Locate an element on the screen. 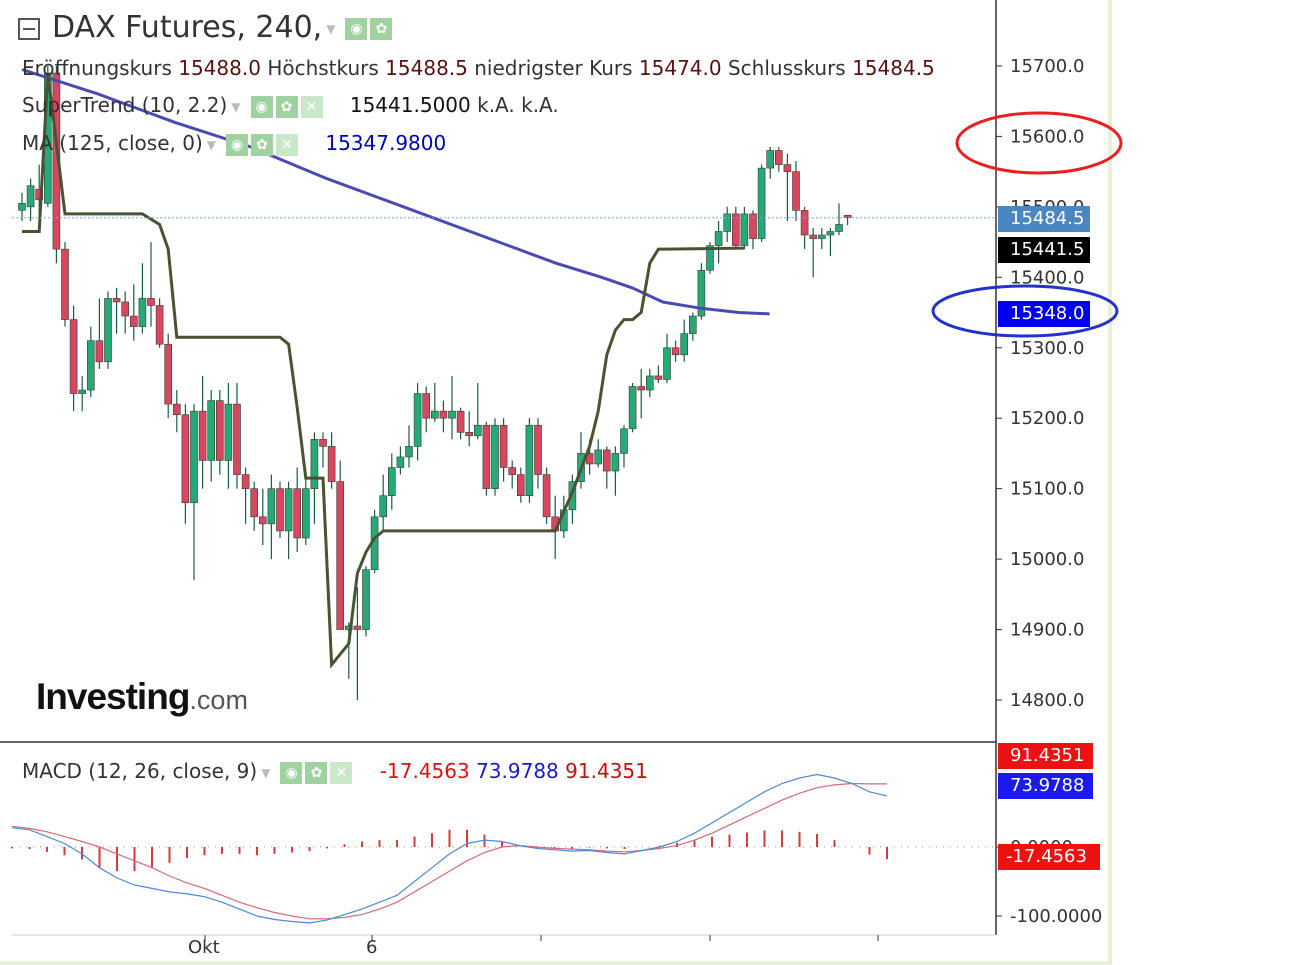 This screenshot has width=1315, height=965. x-axis-ticks: Okt 6 is located at coordinates (533, 946).